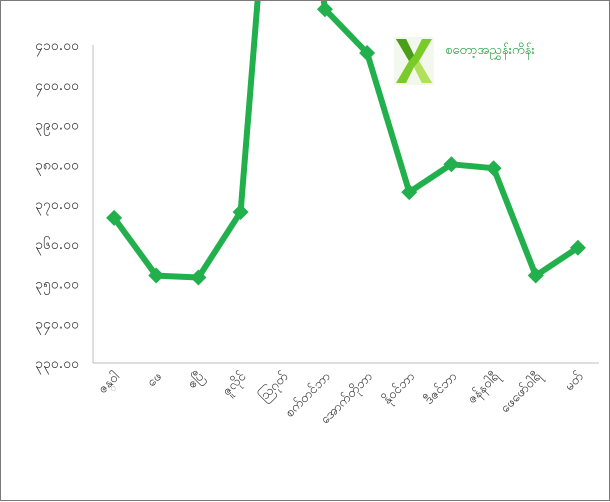  I want to click on x-tick-label: မတ်, so click(574, 381).